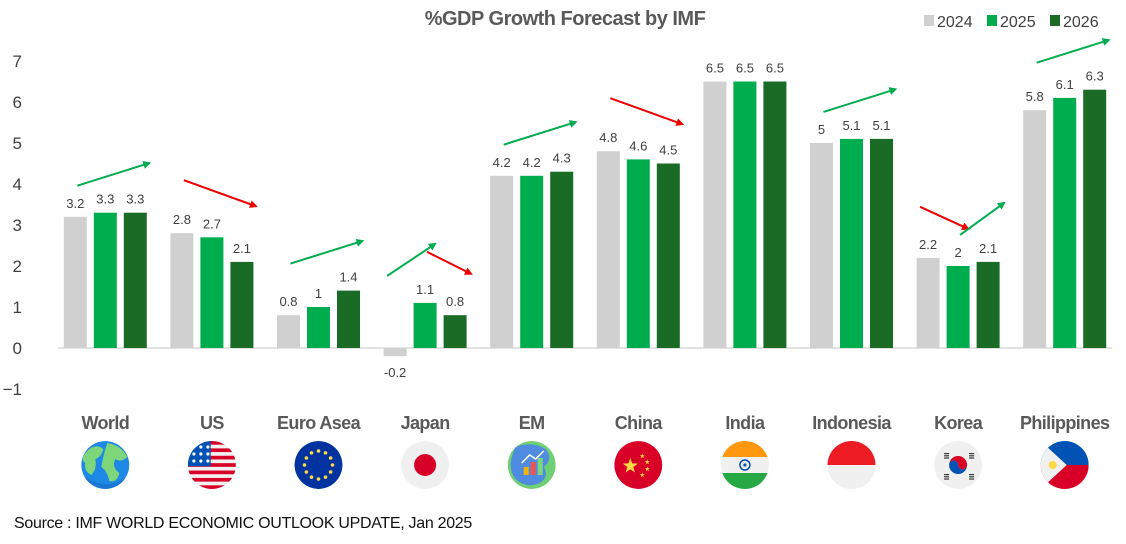 The image size is (1126, 544). I want to click on category-label: Euro Asea, so click(319, 423).